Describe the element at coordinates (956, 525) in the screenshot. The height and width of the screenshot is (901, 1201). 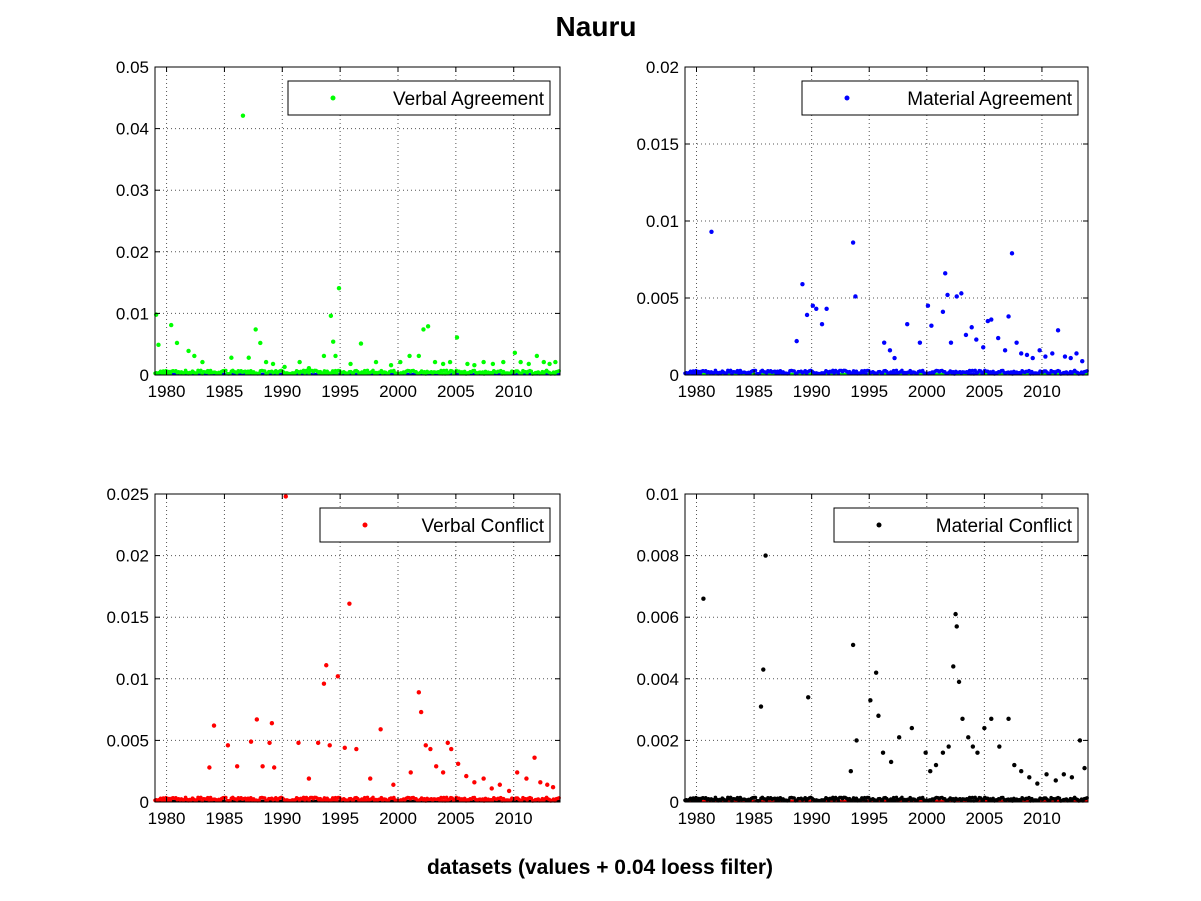
I see `legend: Material Conflict` at that location.